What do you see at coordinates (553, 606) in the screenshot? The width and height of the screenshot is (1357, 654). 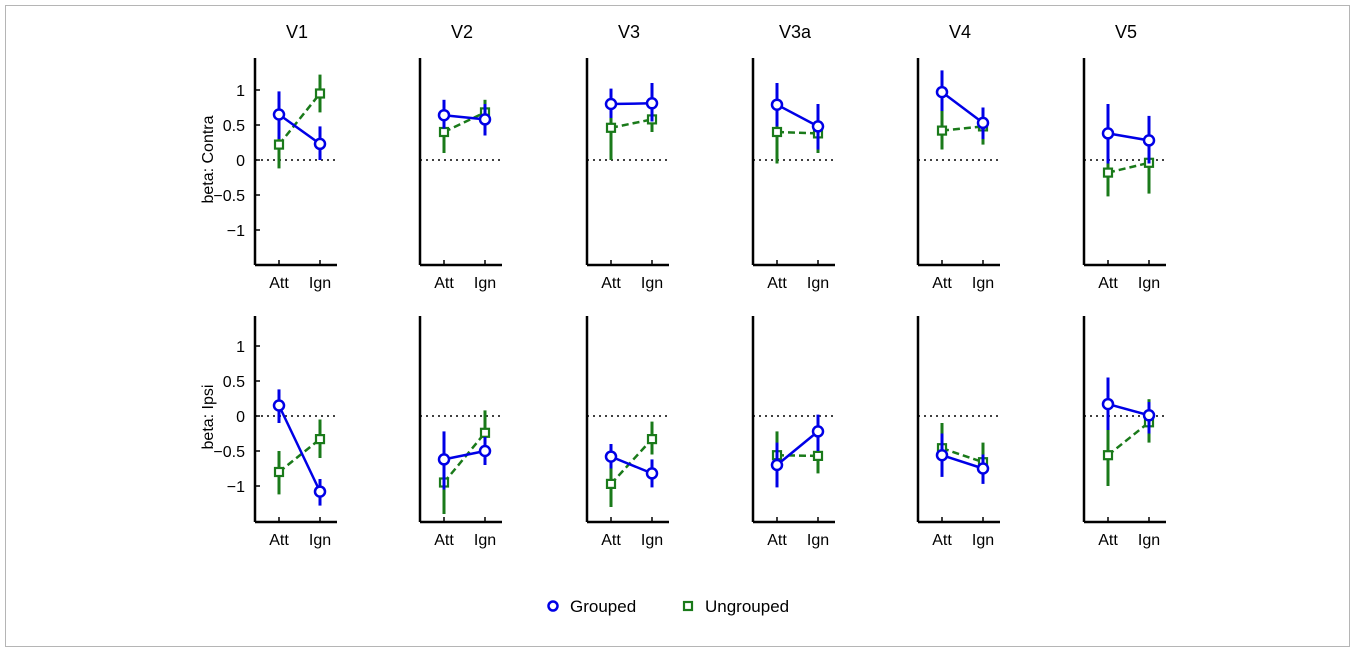 I see `legend-marker-circle` at bounding box center [553, 606].